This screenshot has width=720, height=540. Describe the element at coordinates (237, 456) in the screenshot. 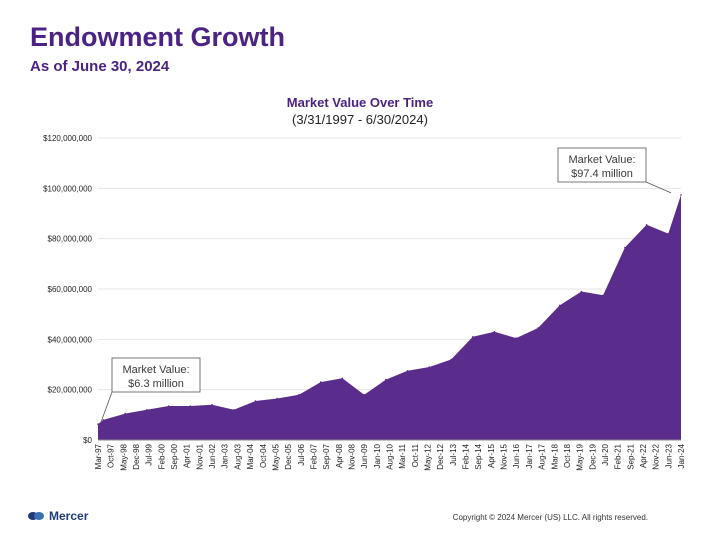

I see `x-tick-label: Aug-03` at that location.